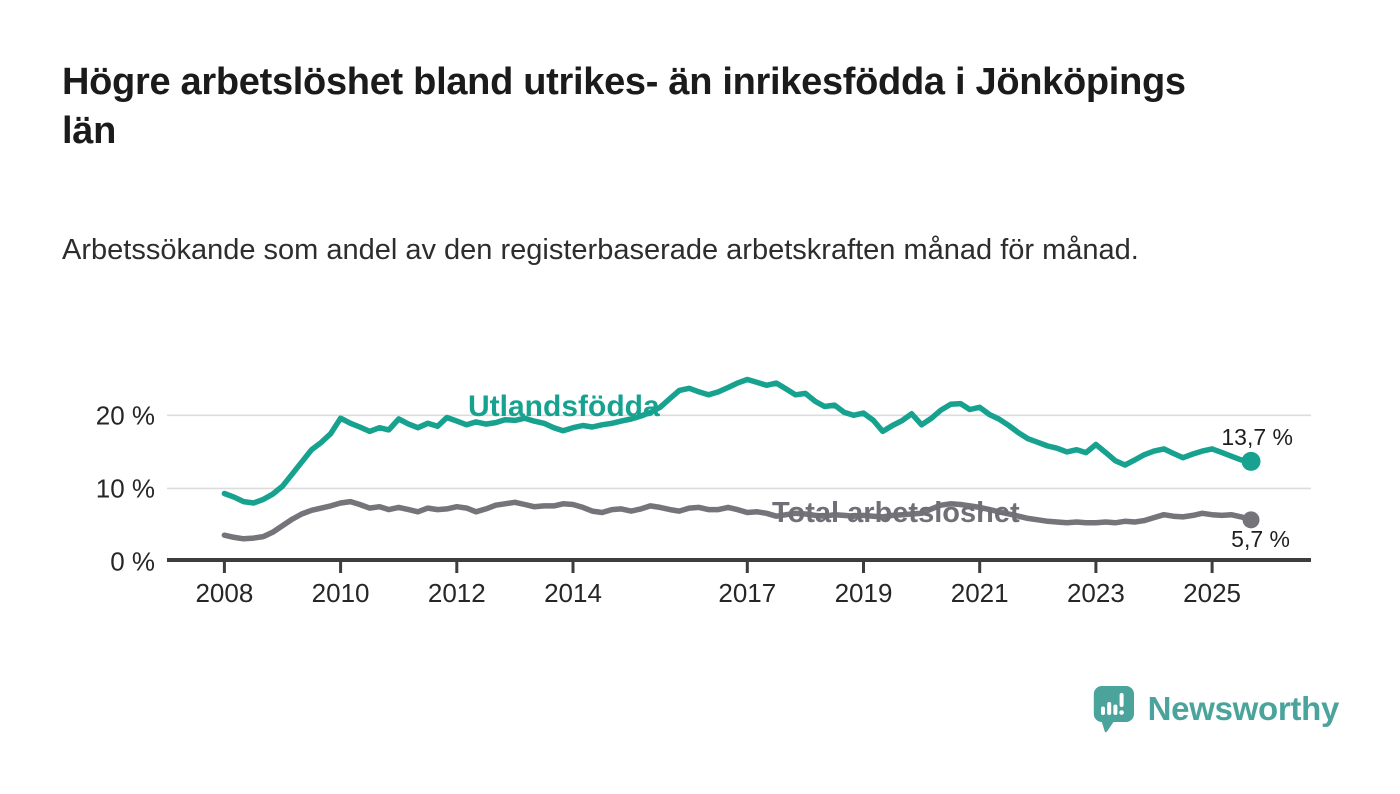  What do you see at coordinates (896, 513) in the screenshot?
I see `series-label-total-arbetsloshet: Total arbetslöshet` at bounding box center [896, 513].